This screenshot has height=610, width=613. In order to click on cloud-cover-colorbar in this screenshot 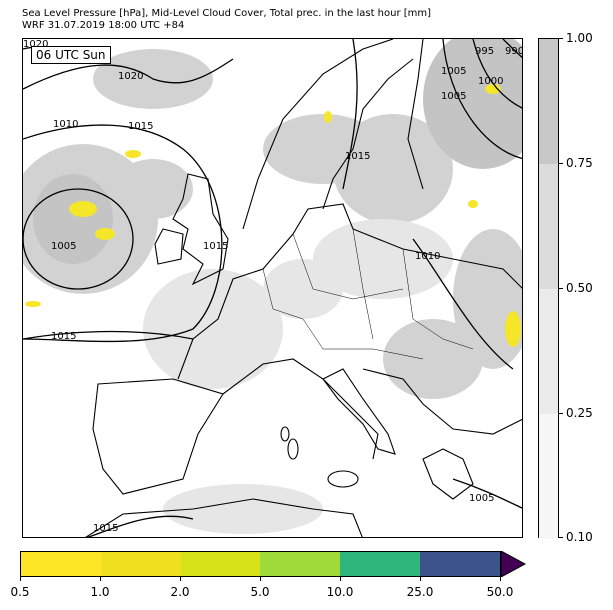, I will do `click(548, 288)`.